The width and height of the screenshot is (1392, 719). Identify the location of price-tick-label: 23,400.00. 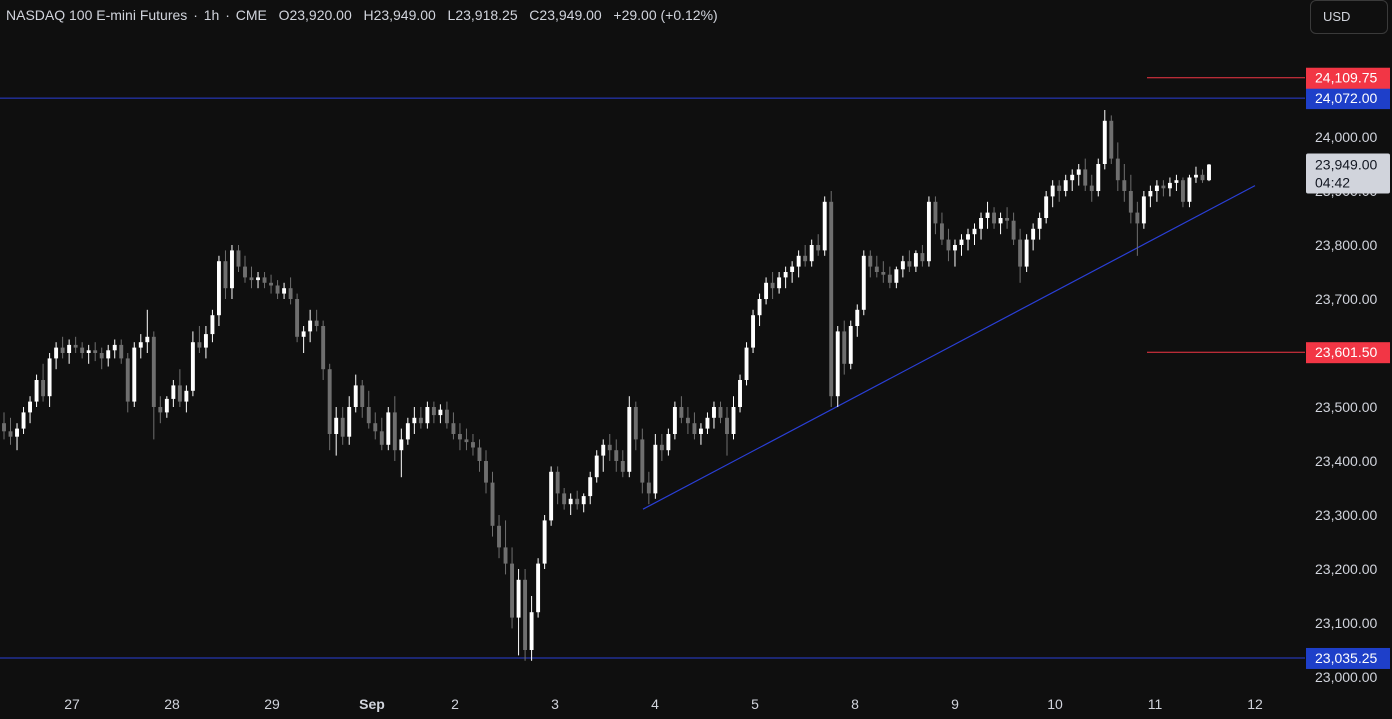
(1346, 461).